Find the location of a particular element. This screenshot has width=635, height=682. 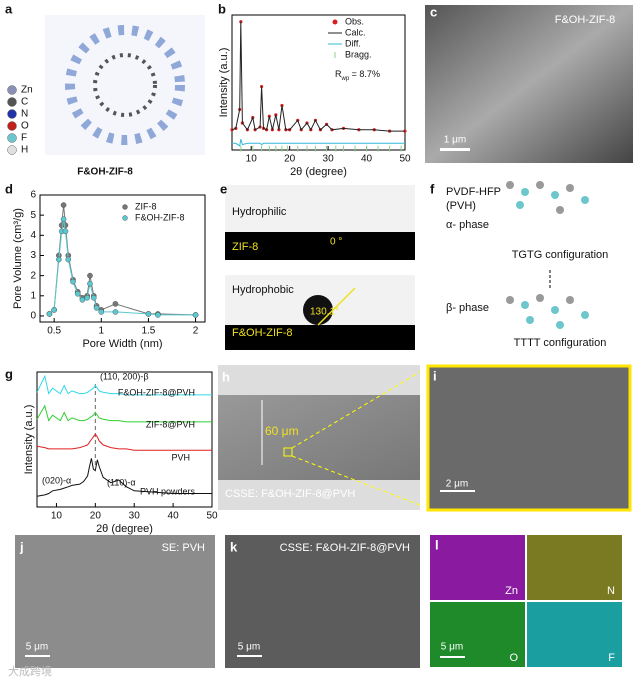

panel-letter: d is located at coordinates (9, 188).